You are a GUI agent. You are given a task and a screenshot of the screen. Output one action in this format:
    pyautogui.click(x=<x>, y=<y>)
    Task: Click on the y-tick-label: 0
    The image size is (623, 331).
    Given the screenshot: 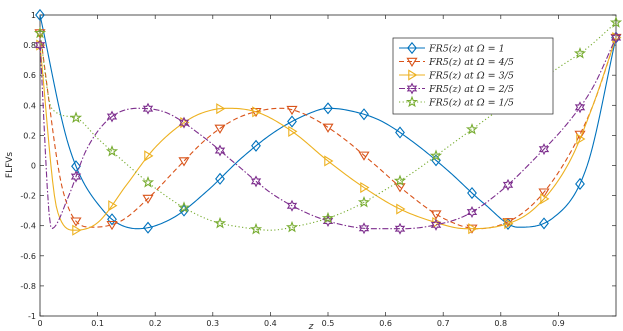 What is the action you would take?
    pyautogui.click(x=33, y=166)
    